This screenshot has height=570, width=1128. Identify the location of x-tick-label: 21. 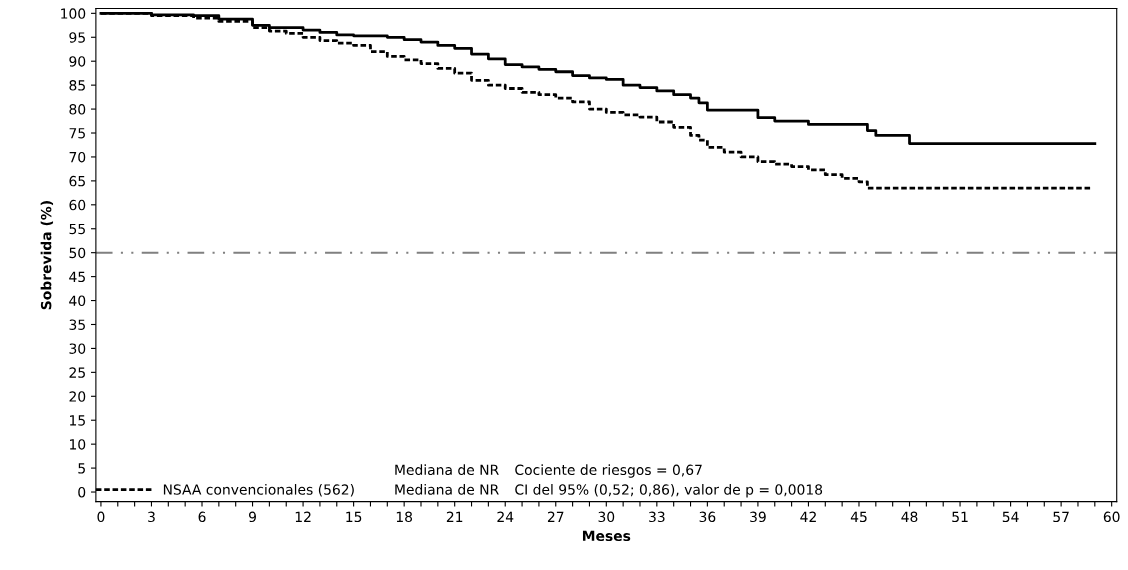
(454, 516).